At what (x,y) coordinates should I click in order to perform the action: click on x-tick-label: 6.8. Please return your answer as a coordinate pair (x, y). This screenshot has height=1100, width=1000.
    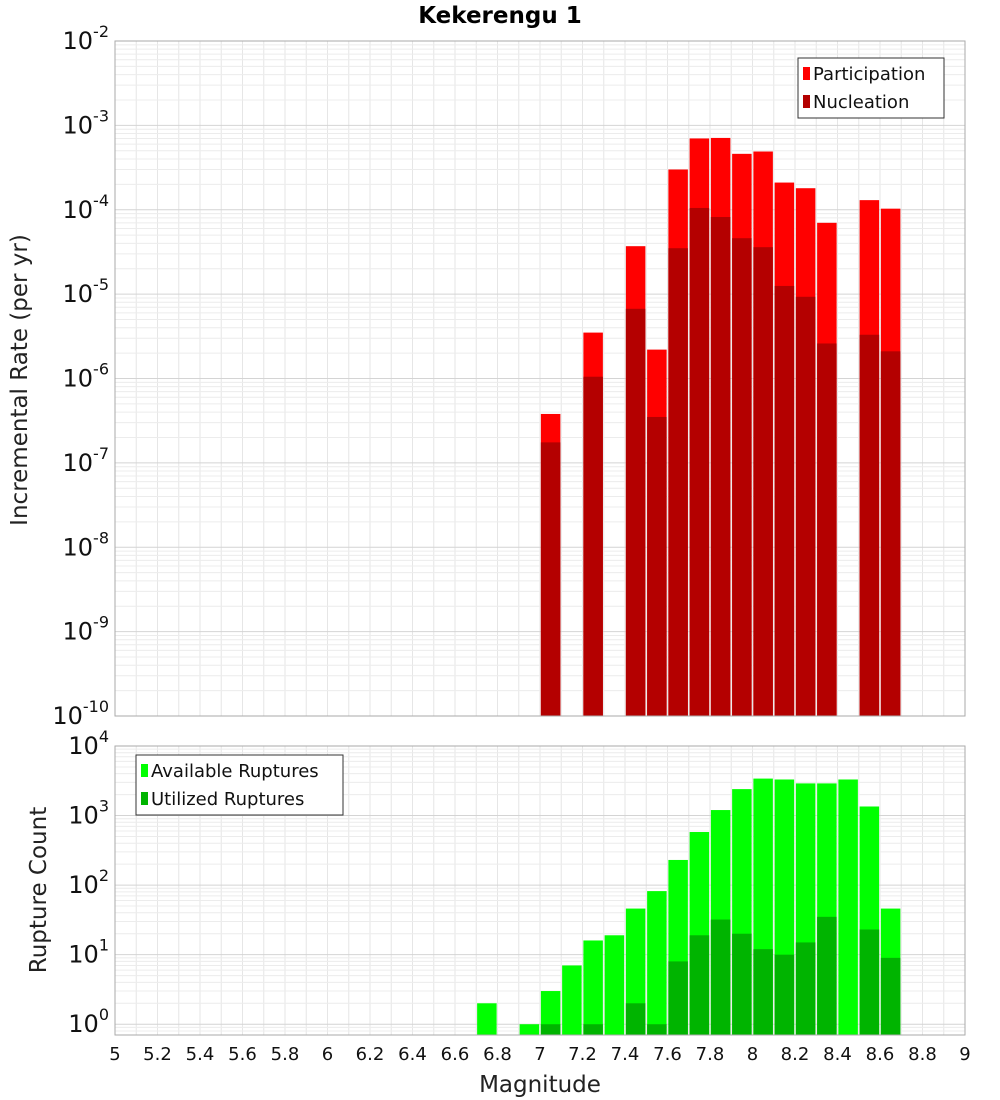
    Looking at the image, I should click on (497, 1054).